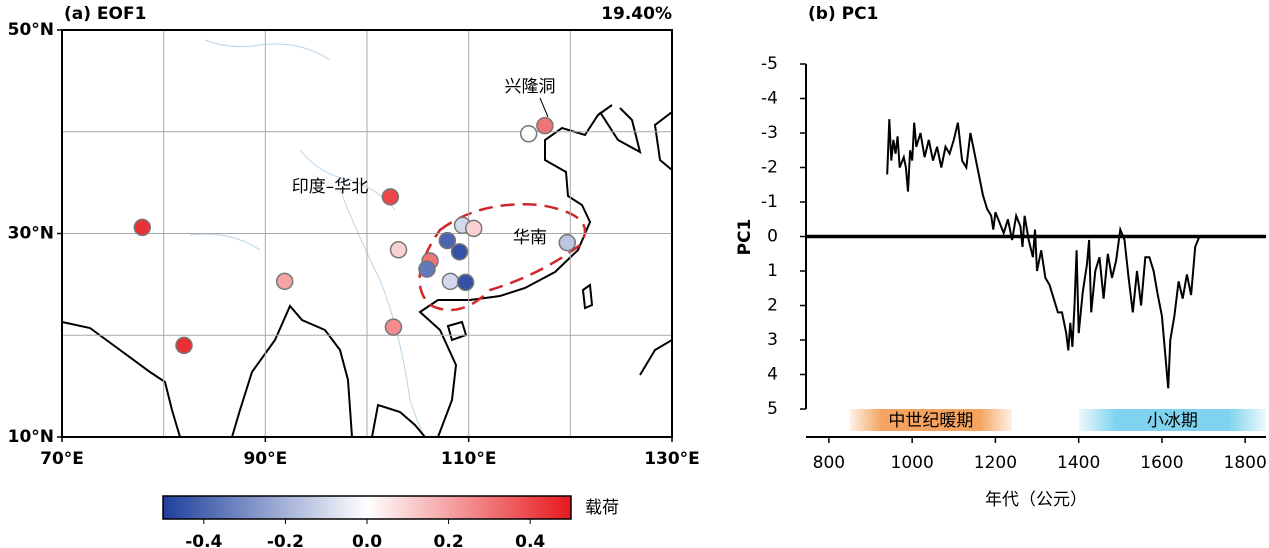 Image resolution: width=1269 pixels, height=548 pixels. What do you see at coordinates (843, 14) in the screenshot?
I see `panel-title: (b) PC1` at bounding box center [843, 14].